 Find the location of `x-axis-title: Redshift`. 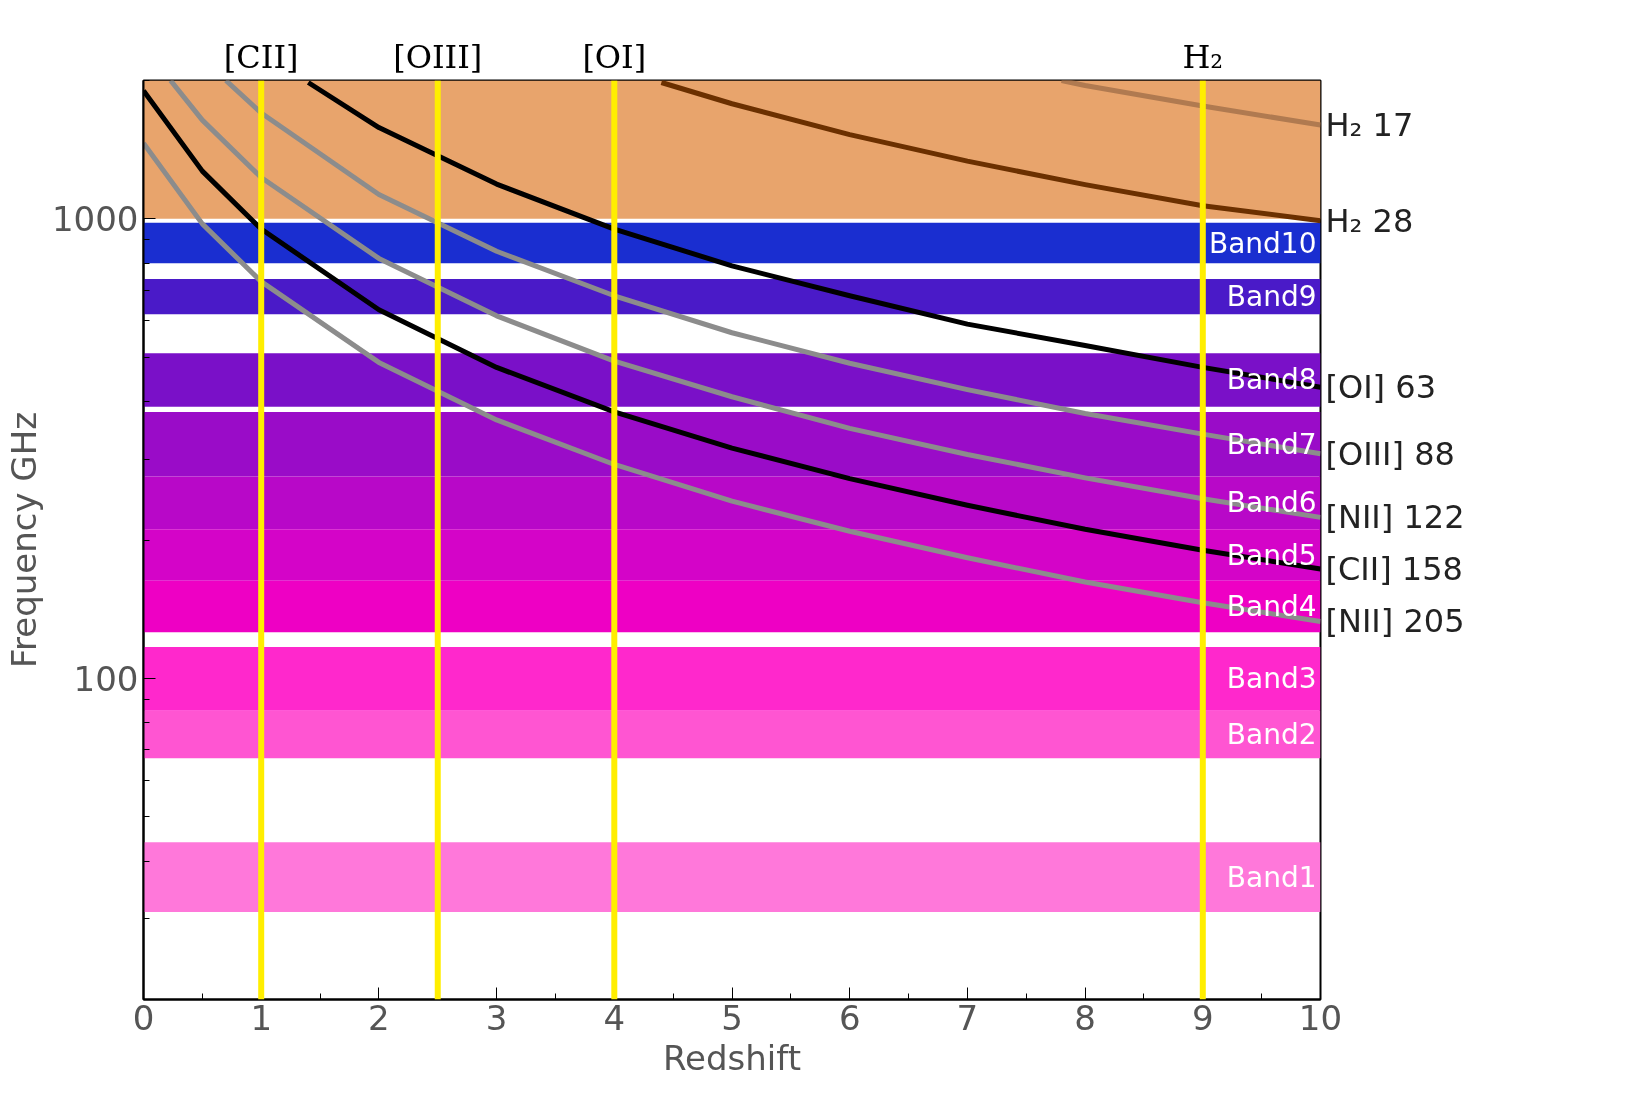

x-axis-title: Redshift is located at coordinates (732, 1057).